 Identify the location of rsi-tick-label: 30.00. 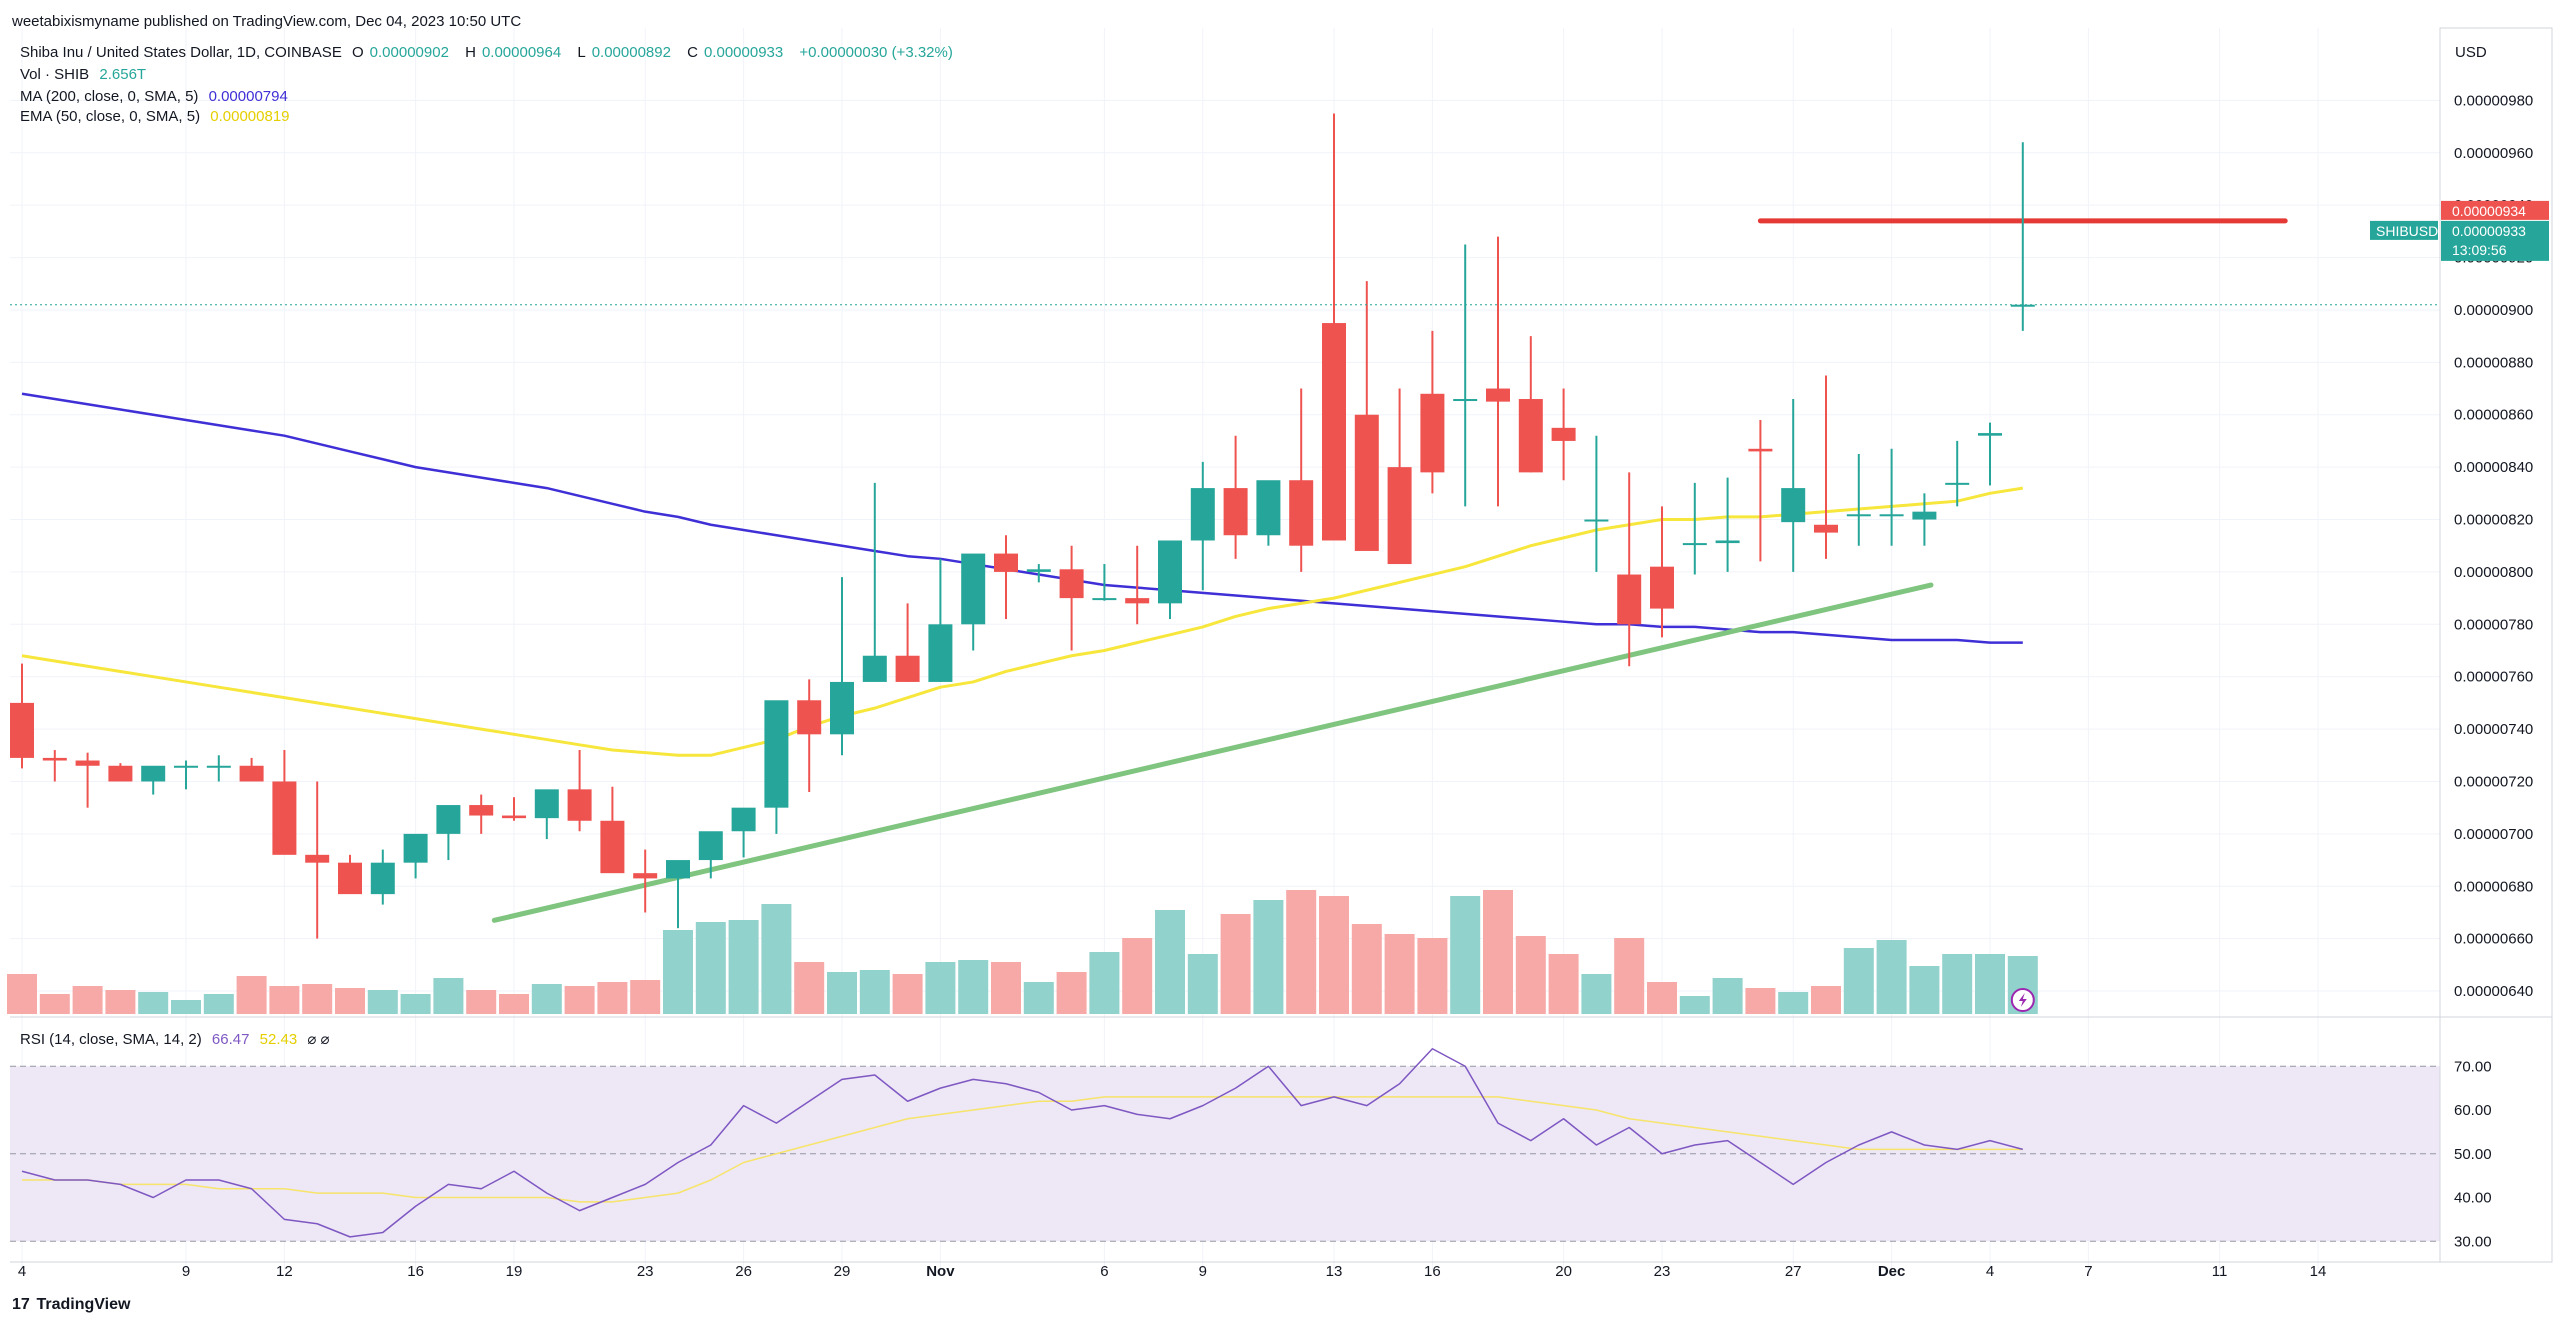
(2473, 1241).